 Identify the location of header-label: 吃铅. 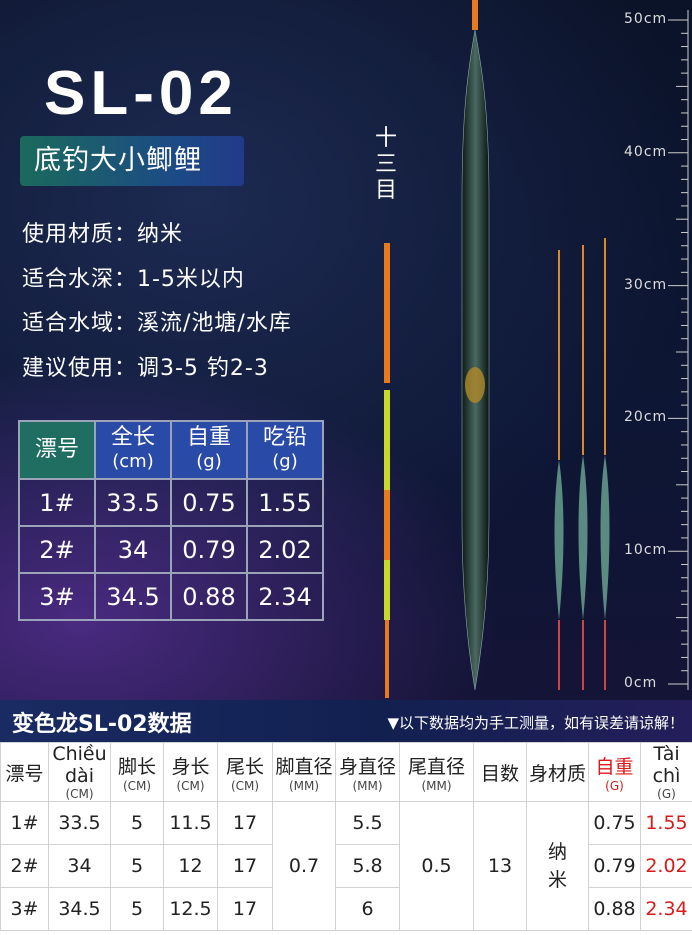
(284, 437).